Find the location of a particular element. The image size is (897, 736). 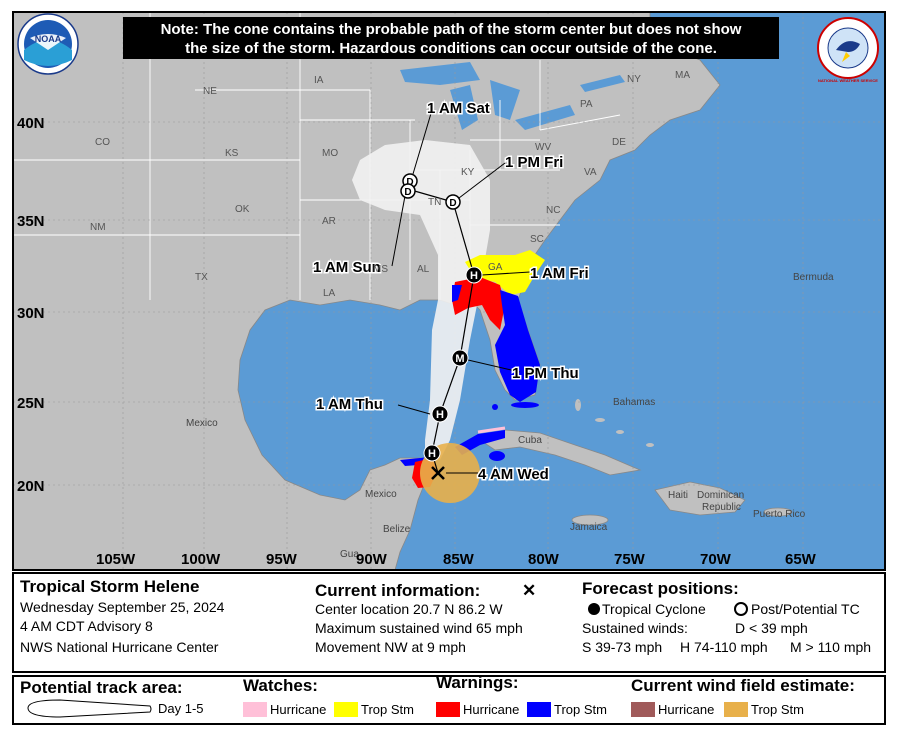

svg-text: 20N is located at coordinates (31, 486).